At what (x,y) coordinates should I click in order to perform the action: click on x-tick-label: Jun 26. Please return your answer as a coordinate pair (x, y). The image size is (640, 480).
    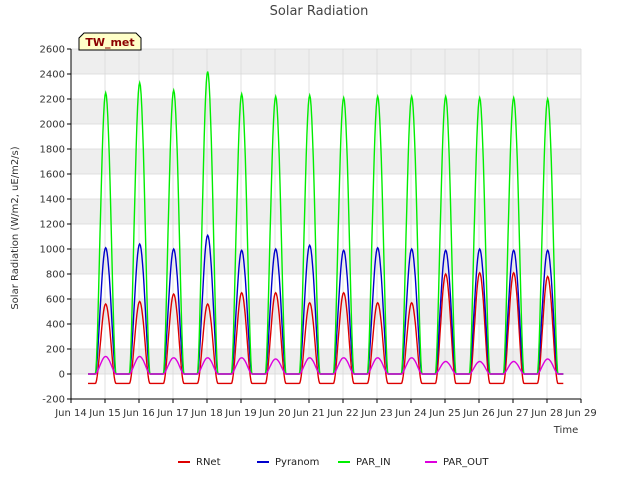
    Looking at the image, I should click on (478, 413).